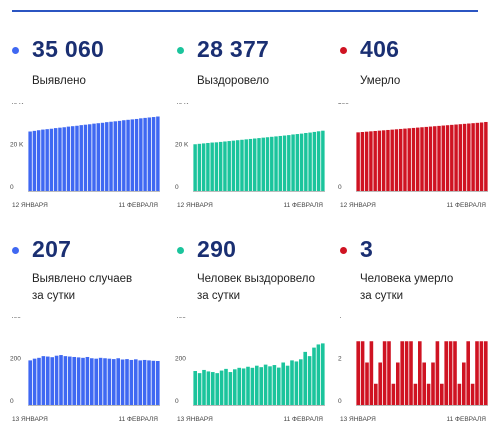 The width and height of the screenshot is (491, 435). Describe the element at coordinates (340, 318) in the screenshot. I see `y-tick-label: 4` at that location.